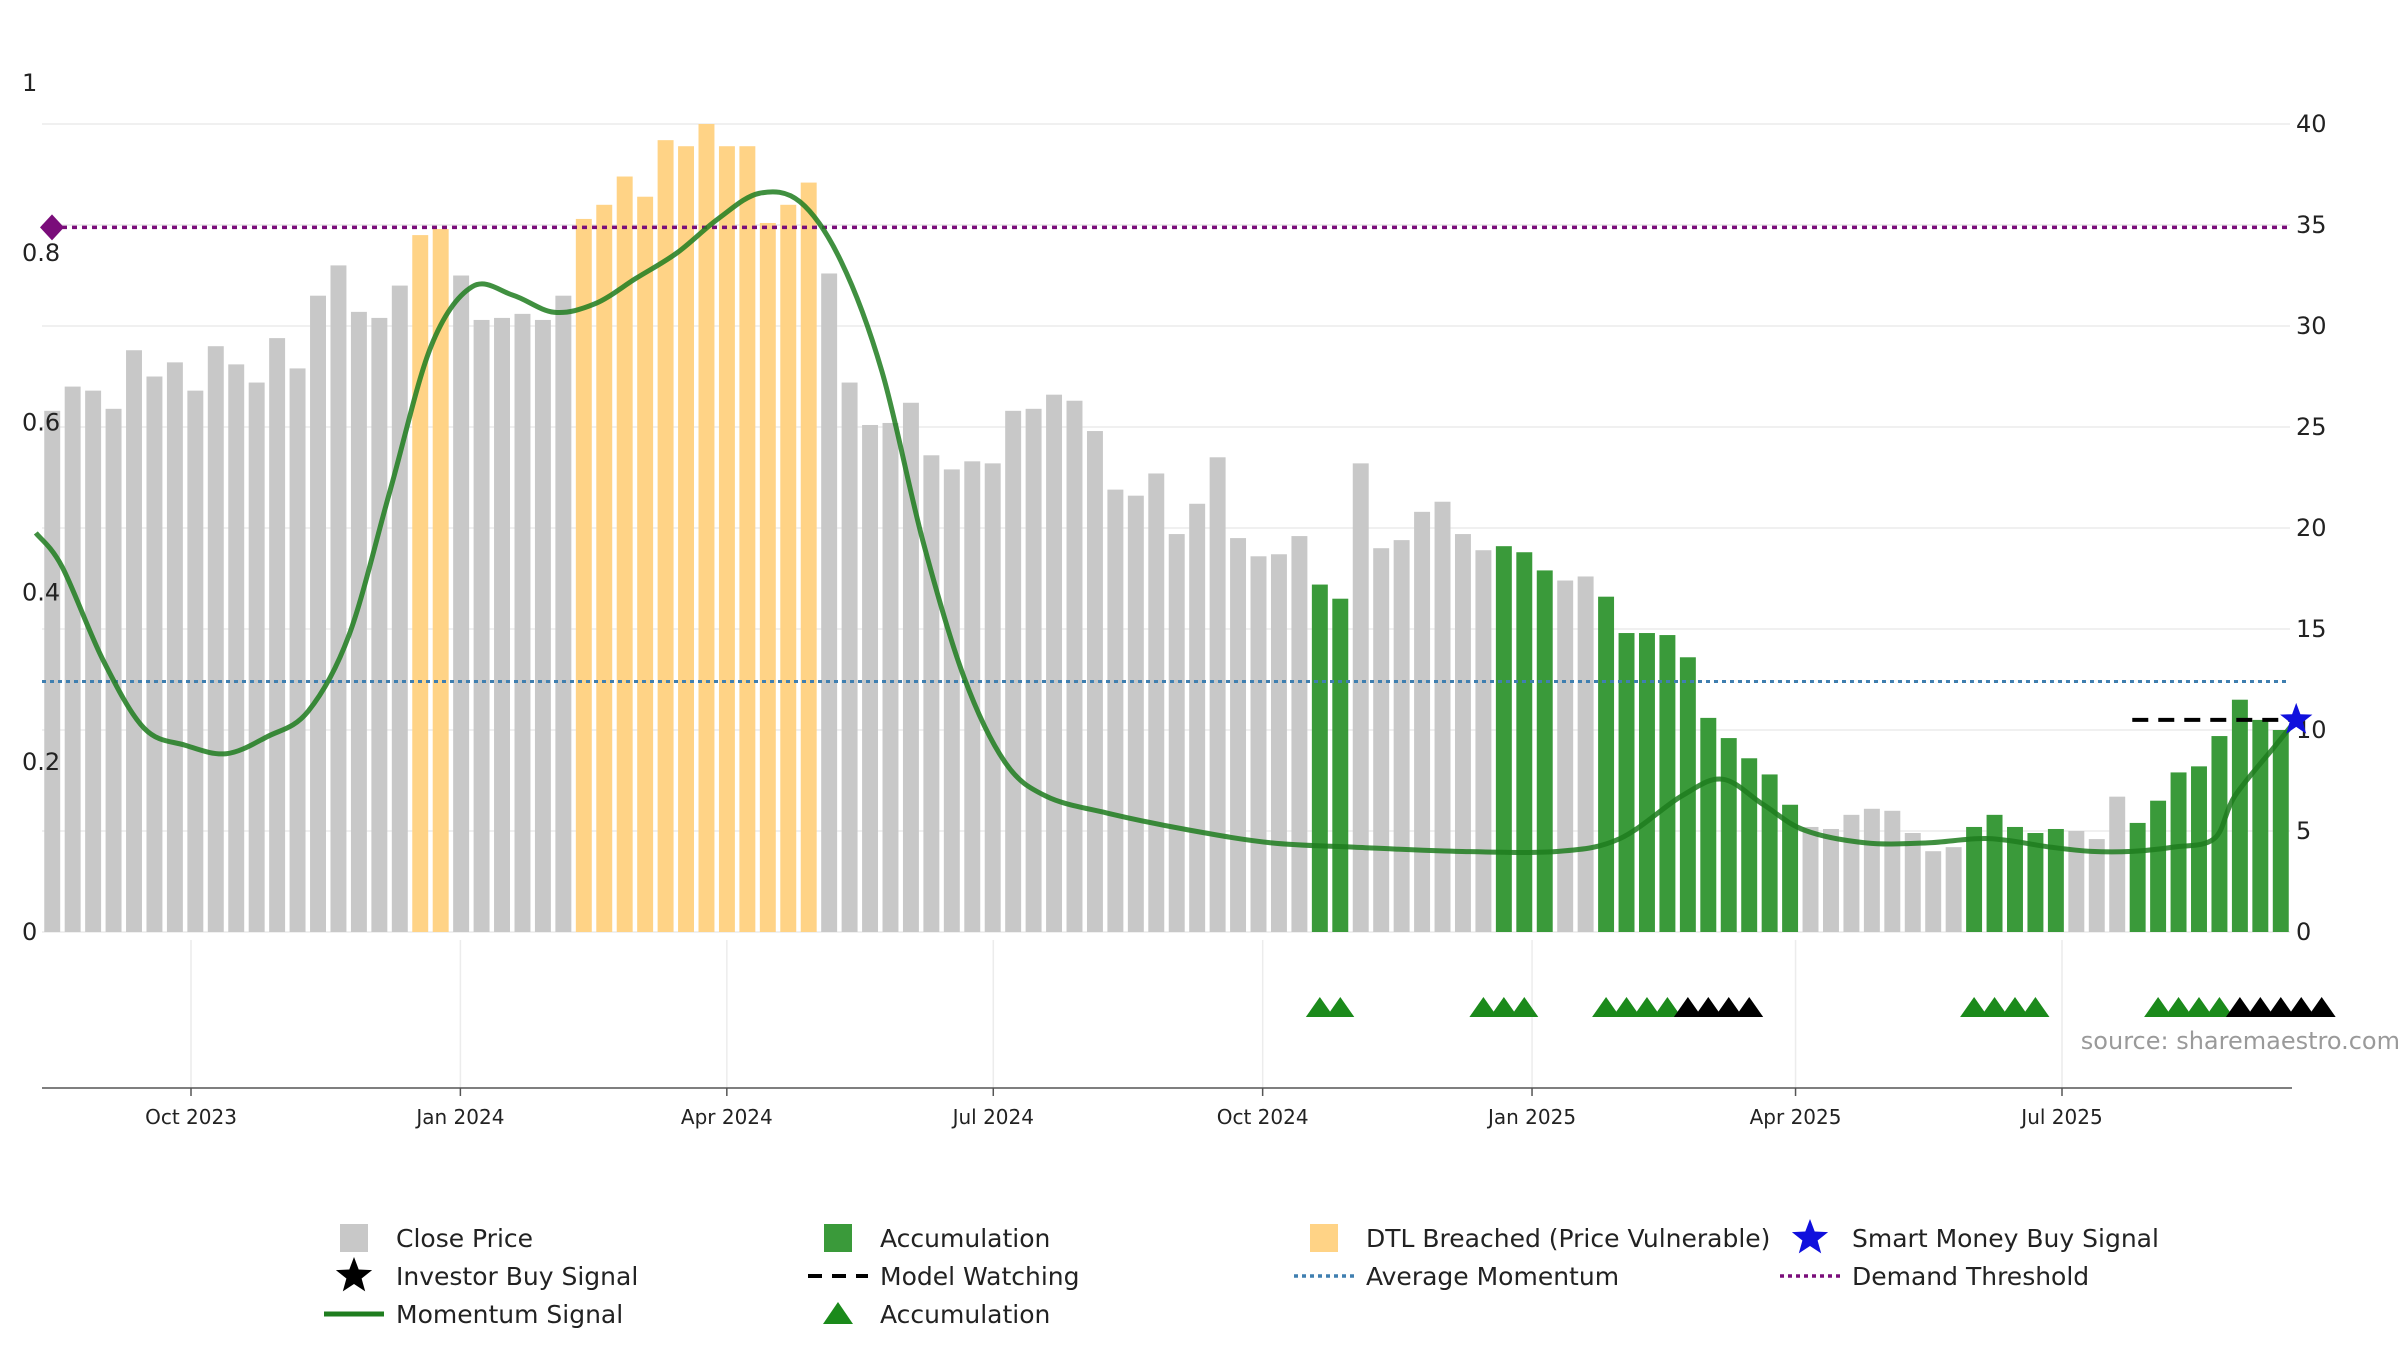  What do you see at coordinates (1492, 1276) in the screenshot?
I see `legend-label: Average Momentum` at bounding box center [1492, 1276].